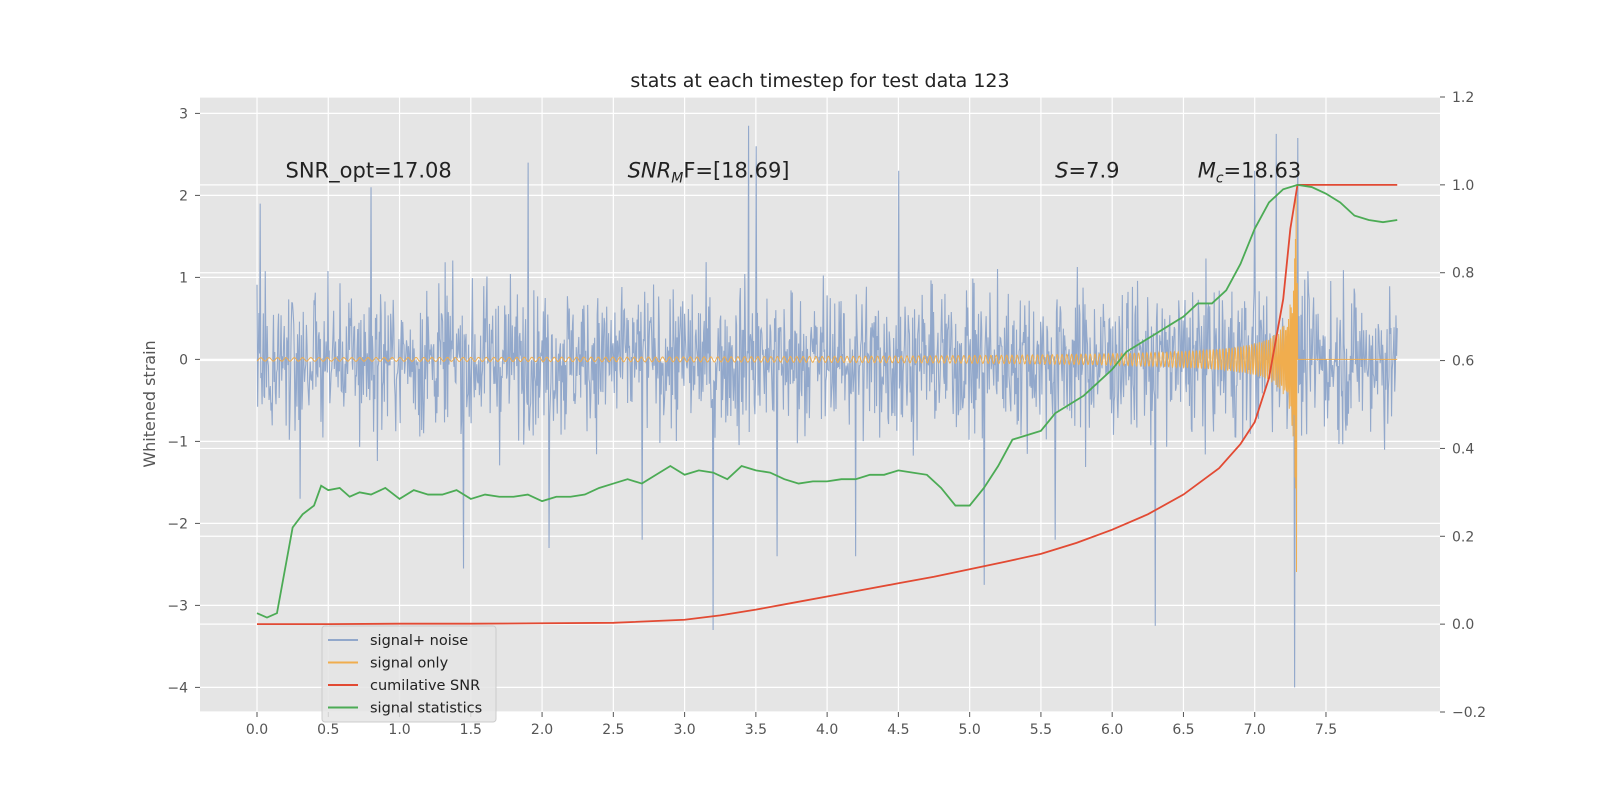  What do you see at coordinates (257, 730) in the screenshot?
I see `x-tick-label: 0.0` at bounding box center [257, 730].